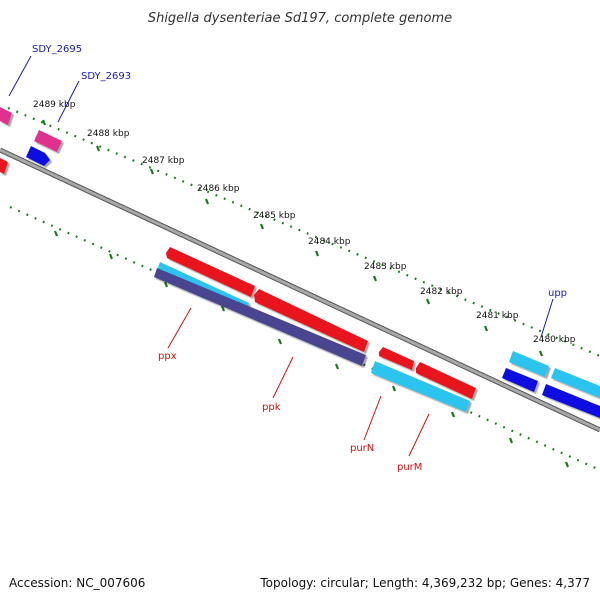  What do you see at coordinates (441, 292) in the screenshot?
I see `tick-label: 2482 kbp` at bounding box center [441, 292].